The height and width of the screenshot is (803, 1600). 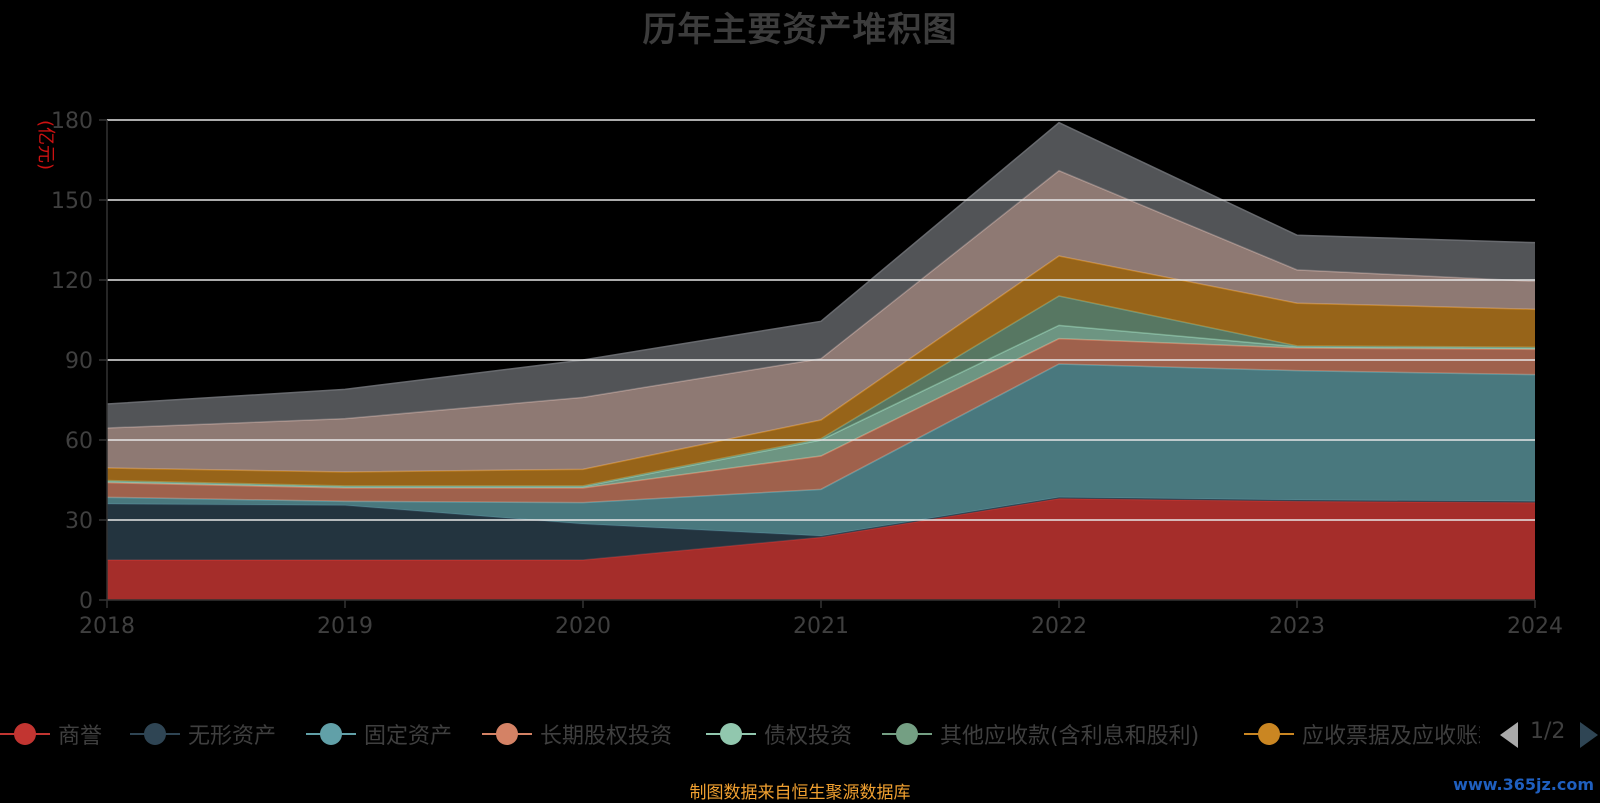 I want to click on x-tick-label: 2021, so click(x=821, y=626).